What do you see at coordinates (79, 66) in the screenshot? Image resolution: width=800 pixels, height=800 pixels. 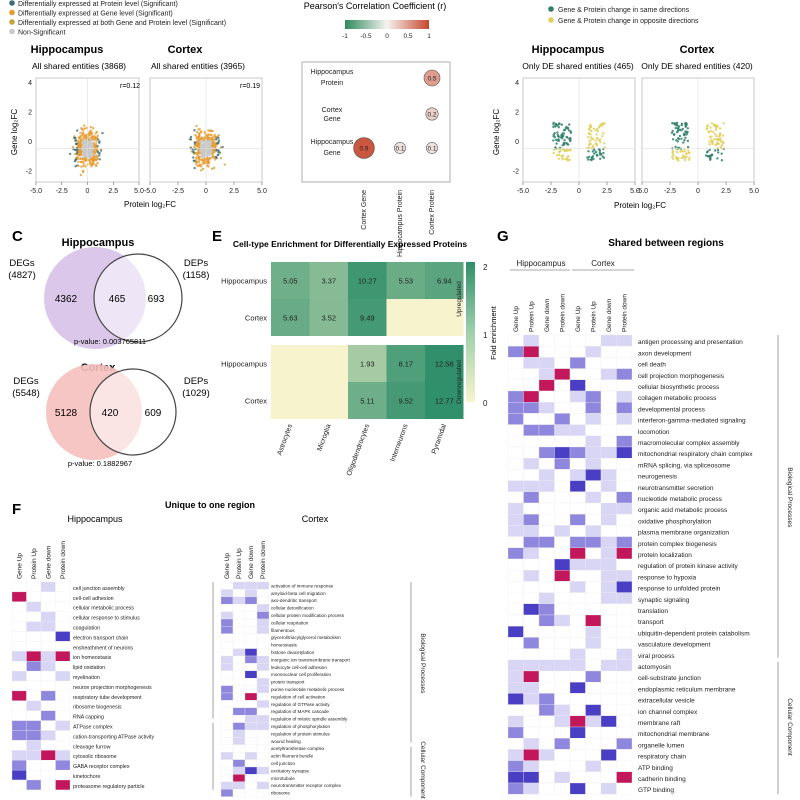 I see `panel-a-hippo-subtitle: All shared entities (3868)` at bounding box center [79, 66].